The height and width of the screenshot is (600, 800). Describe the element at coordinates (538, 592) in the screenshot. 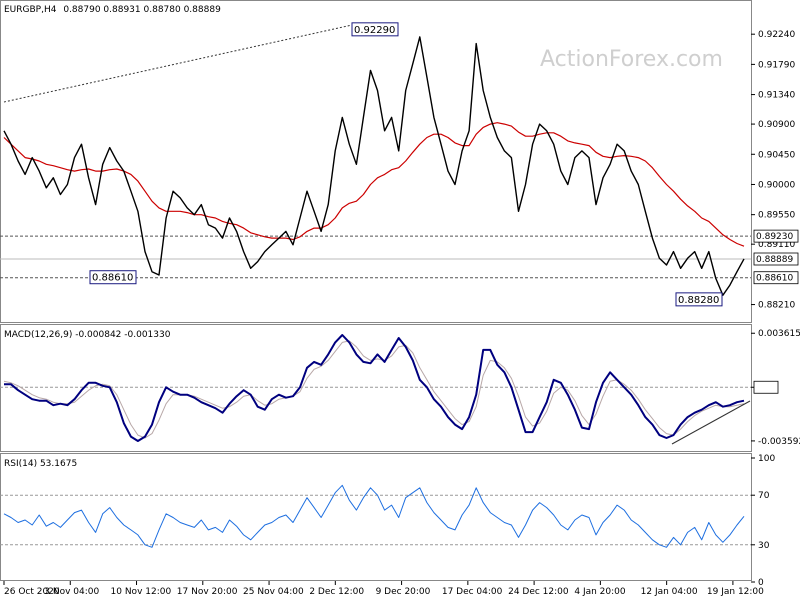

I see `date-tick-label: 24 Dec 12:00` at that location.